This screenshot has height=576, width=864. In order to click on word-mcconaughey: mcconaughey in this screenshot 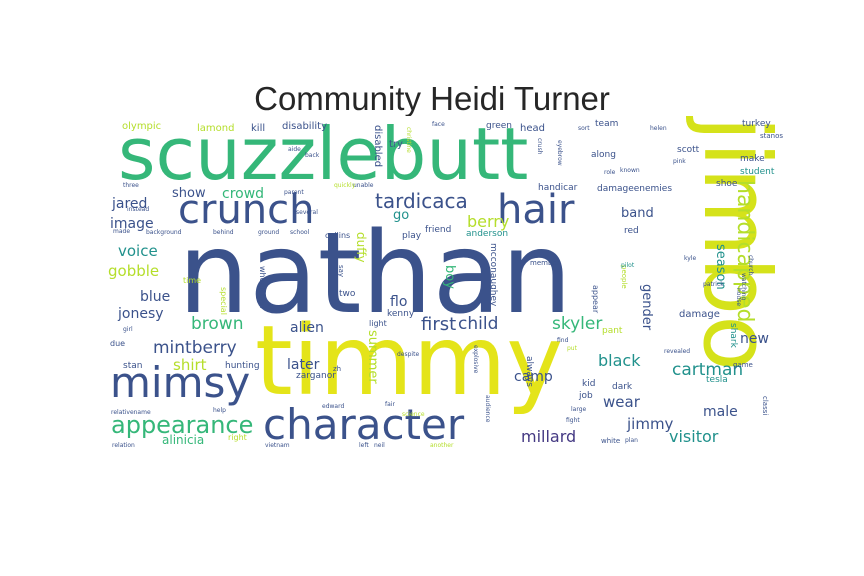, I will do `click(493, 275)`.